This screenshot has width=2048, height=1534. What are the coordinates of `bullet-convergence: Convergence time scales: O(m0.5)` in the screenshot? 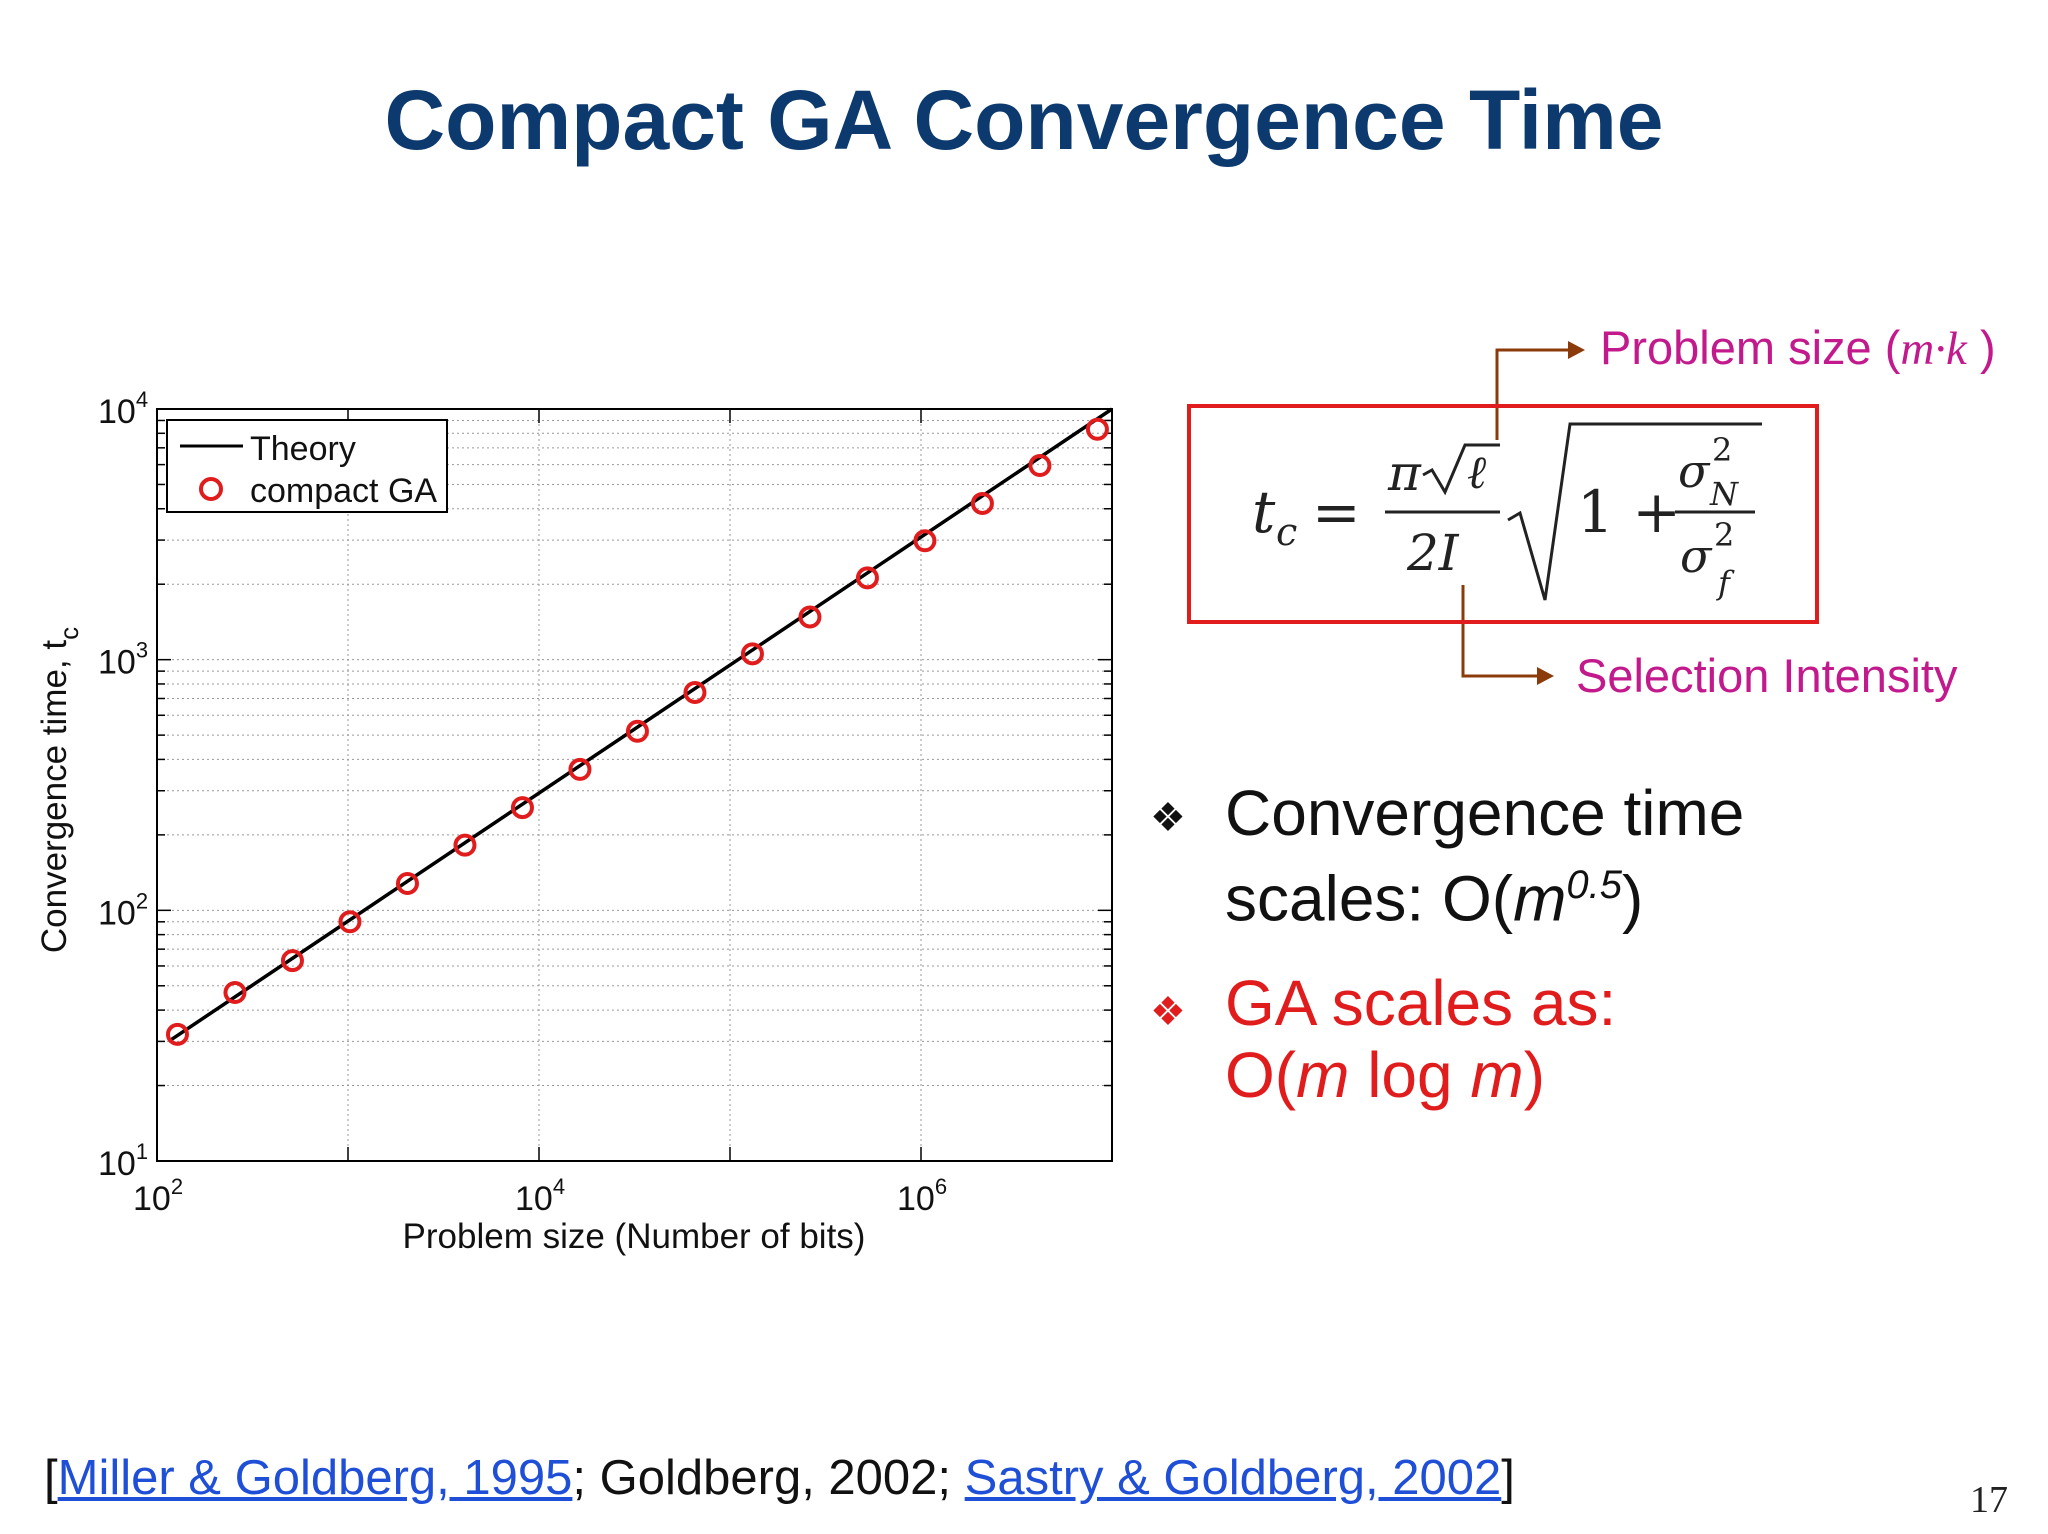 It's located at (1484, 855).